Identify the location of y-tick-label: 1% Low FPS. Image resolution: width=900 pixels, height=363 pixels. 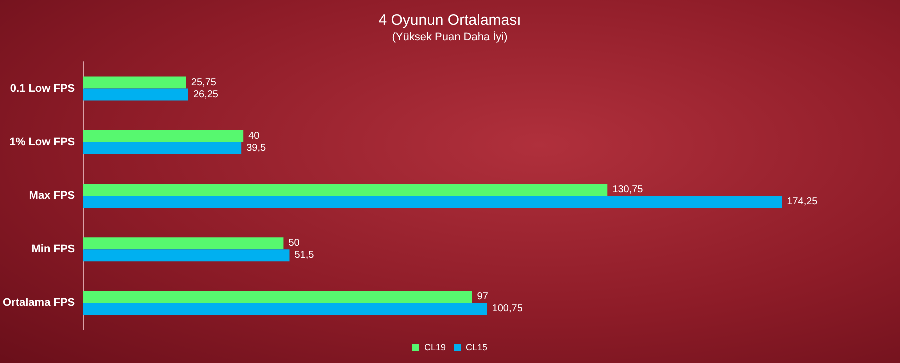
(43, 142).